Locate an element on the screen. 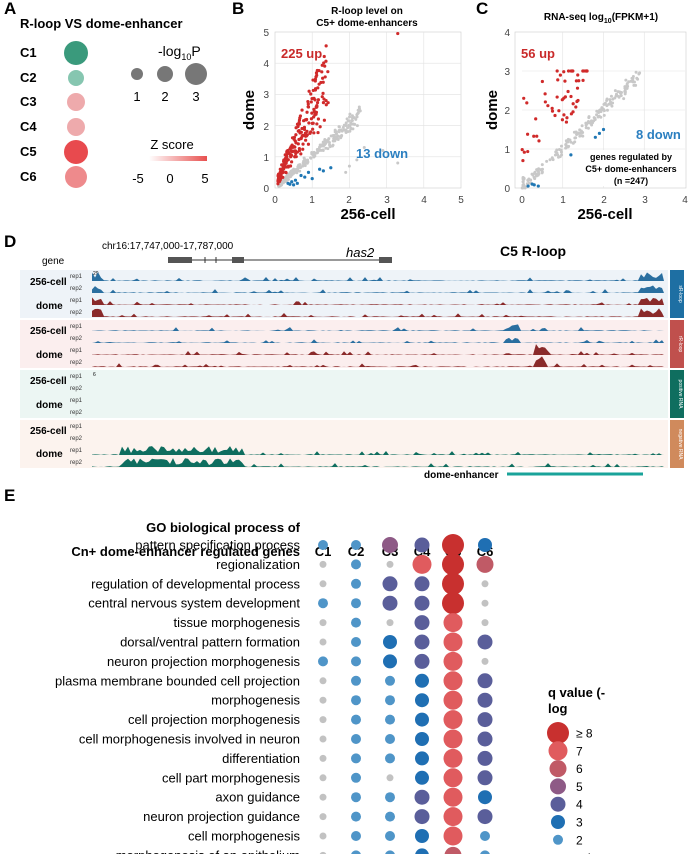 Image resolution: width=691 pixels, height=854 pixels. dot-c2 is located at coordinates (76, 78).